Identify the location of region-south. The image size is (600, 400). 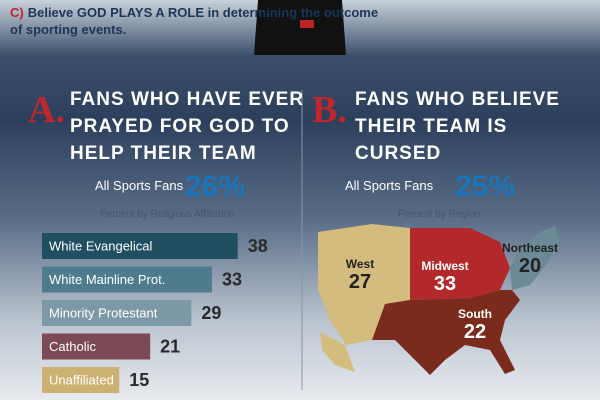
(446, 332).